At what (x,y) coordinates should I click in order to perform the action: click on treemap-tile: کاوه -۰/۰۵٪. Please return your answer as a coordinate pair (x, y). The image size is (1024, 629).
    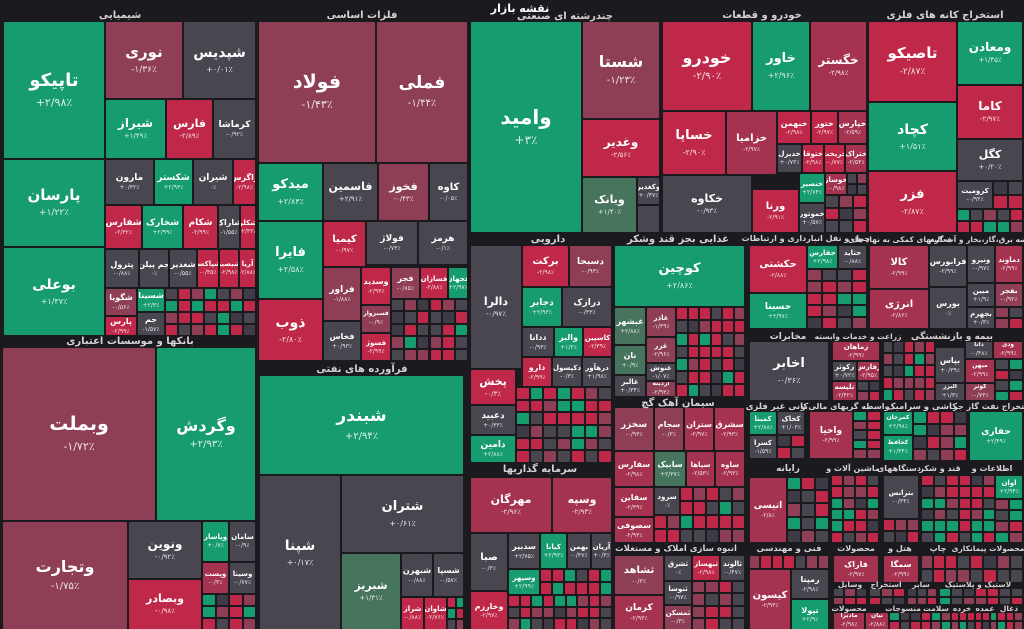
    Looking at the image, I should click on (448, 192).